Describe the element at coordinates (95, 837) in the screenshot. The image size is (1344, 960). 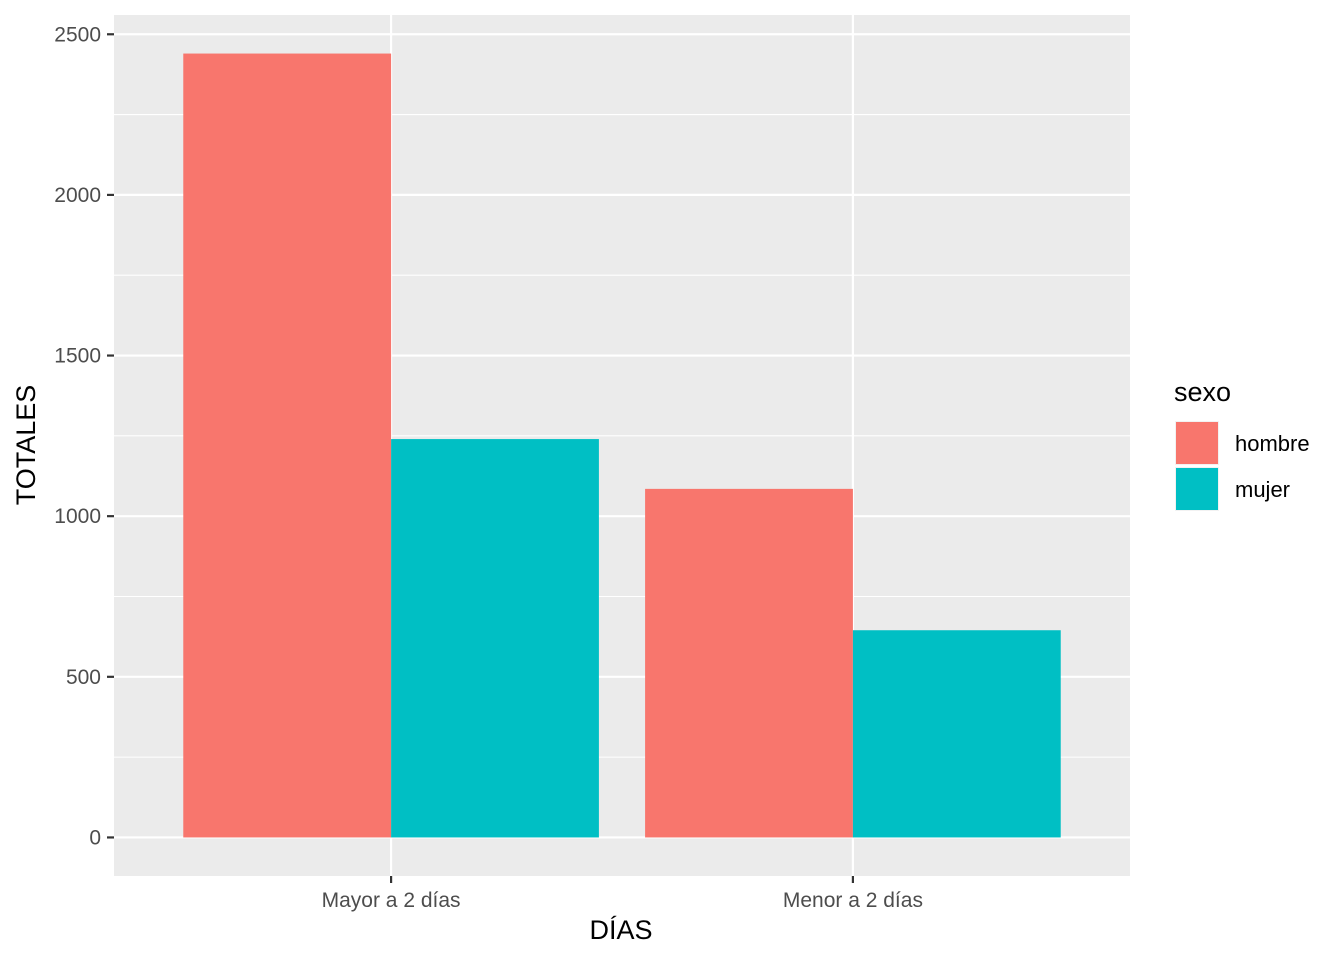
I see `y-tick-label: 0` at that location.